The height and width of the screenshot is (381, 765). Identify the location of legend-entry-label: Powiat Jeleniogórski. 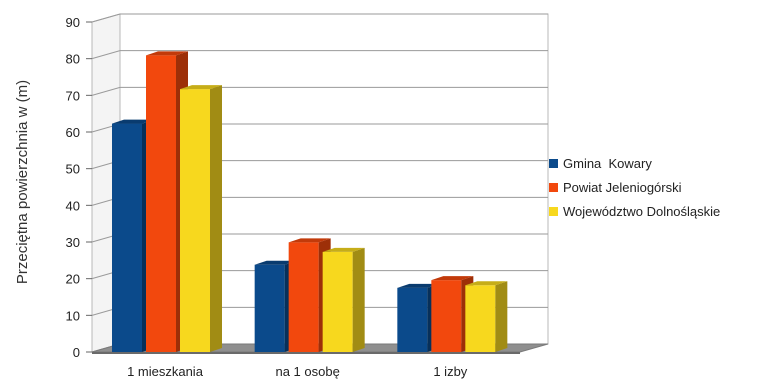
(622, 187).